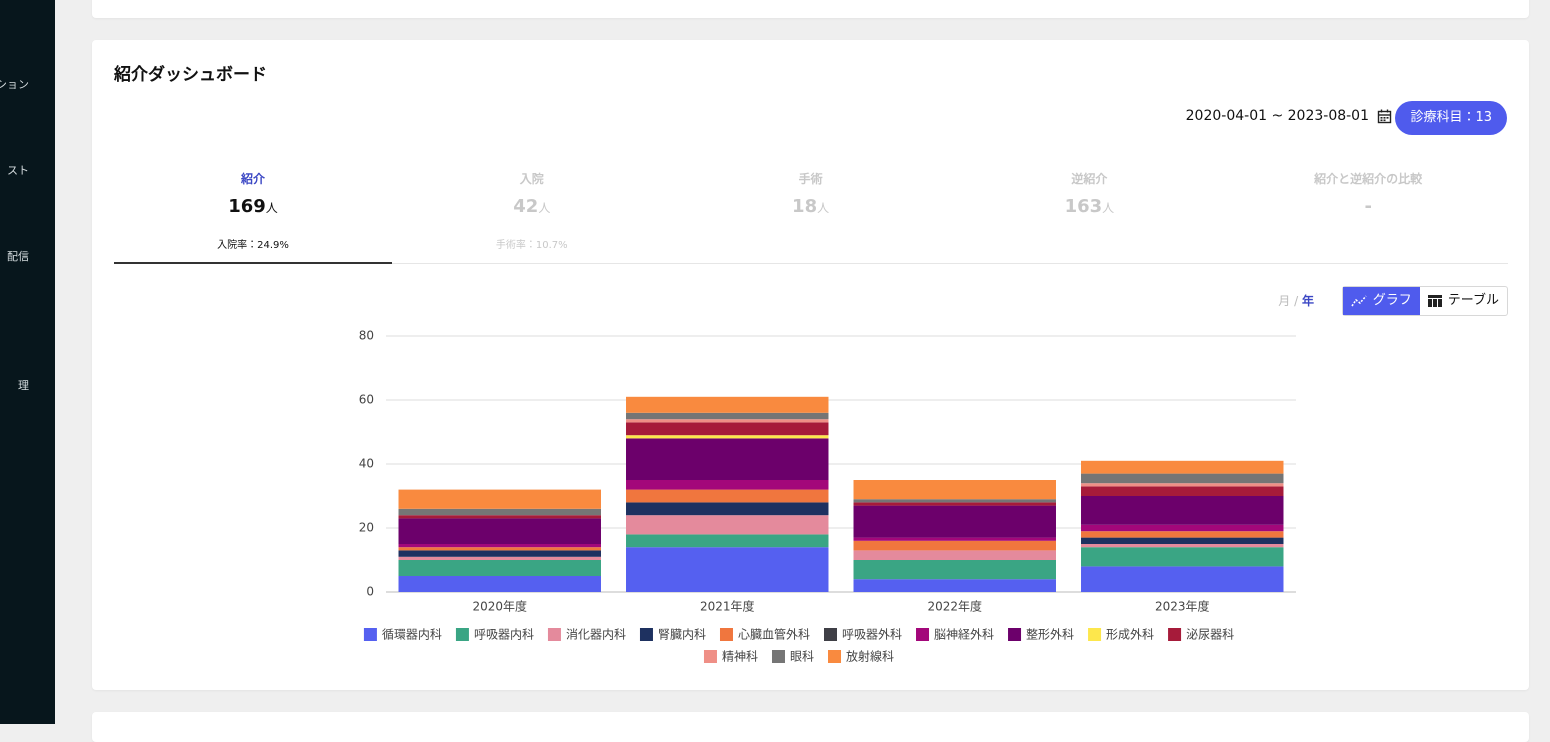 This screenshot has width=1550, height=742. I want to click on tab-count: 42人, so click(532, 206).